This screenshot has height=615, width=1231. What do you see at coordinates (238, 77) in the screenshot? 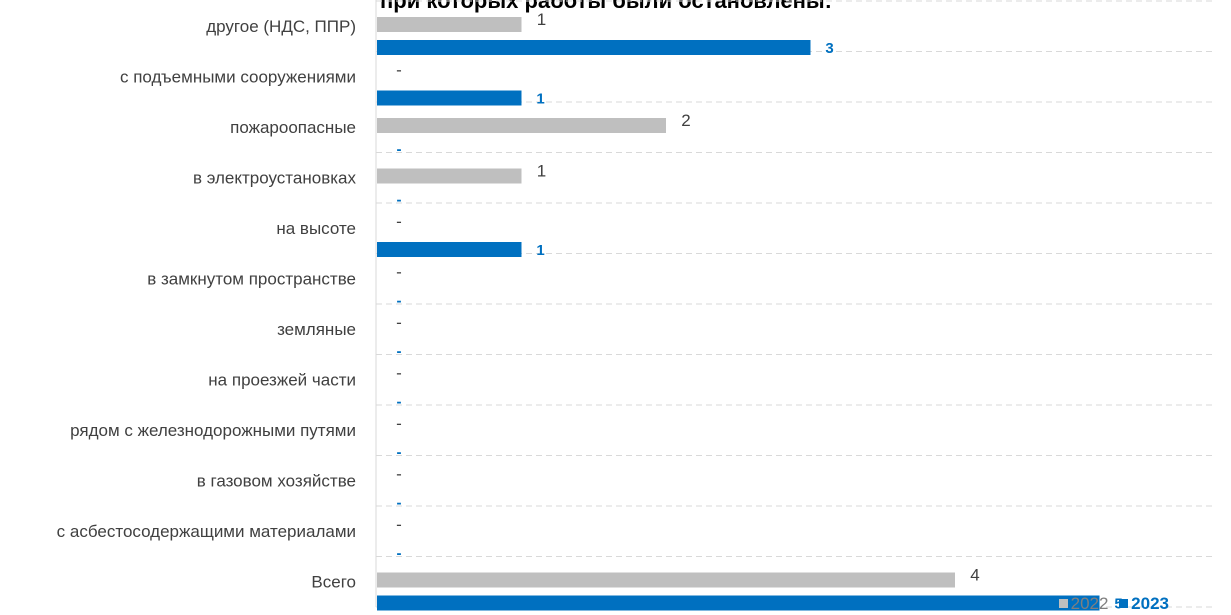
I see `category-label: с подъемными сооружениями` at bounding box center [238, 77].